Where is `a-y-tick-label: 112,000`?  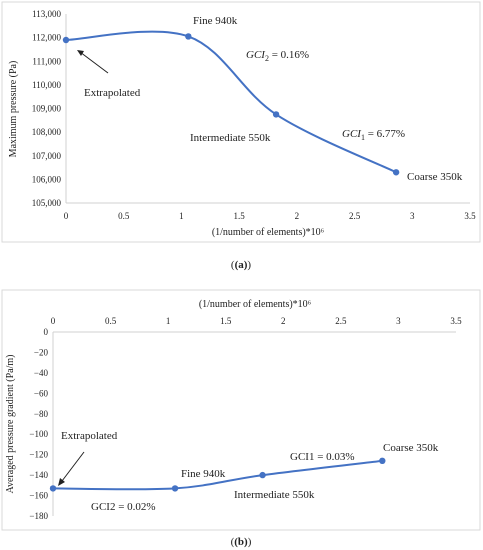
a-y-tick-label: 112,000 is located at coordinates (46, 38).